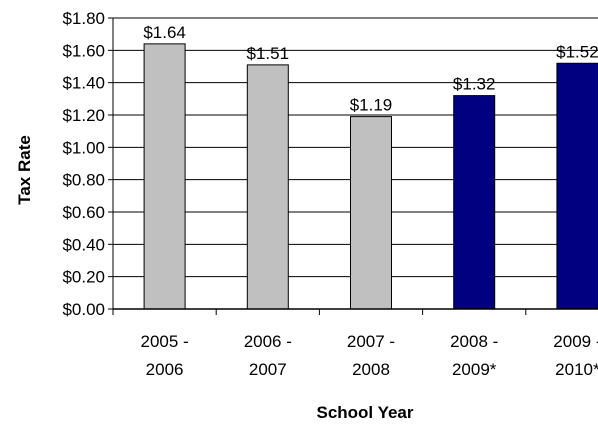 Image resolution: width=598 pixels, height=424 pixels. I want to click on x-tick-label: 2007 -2008, so click(371, 355).